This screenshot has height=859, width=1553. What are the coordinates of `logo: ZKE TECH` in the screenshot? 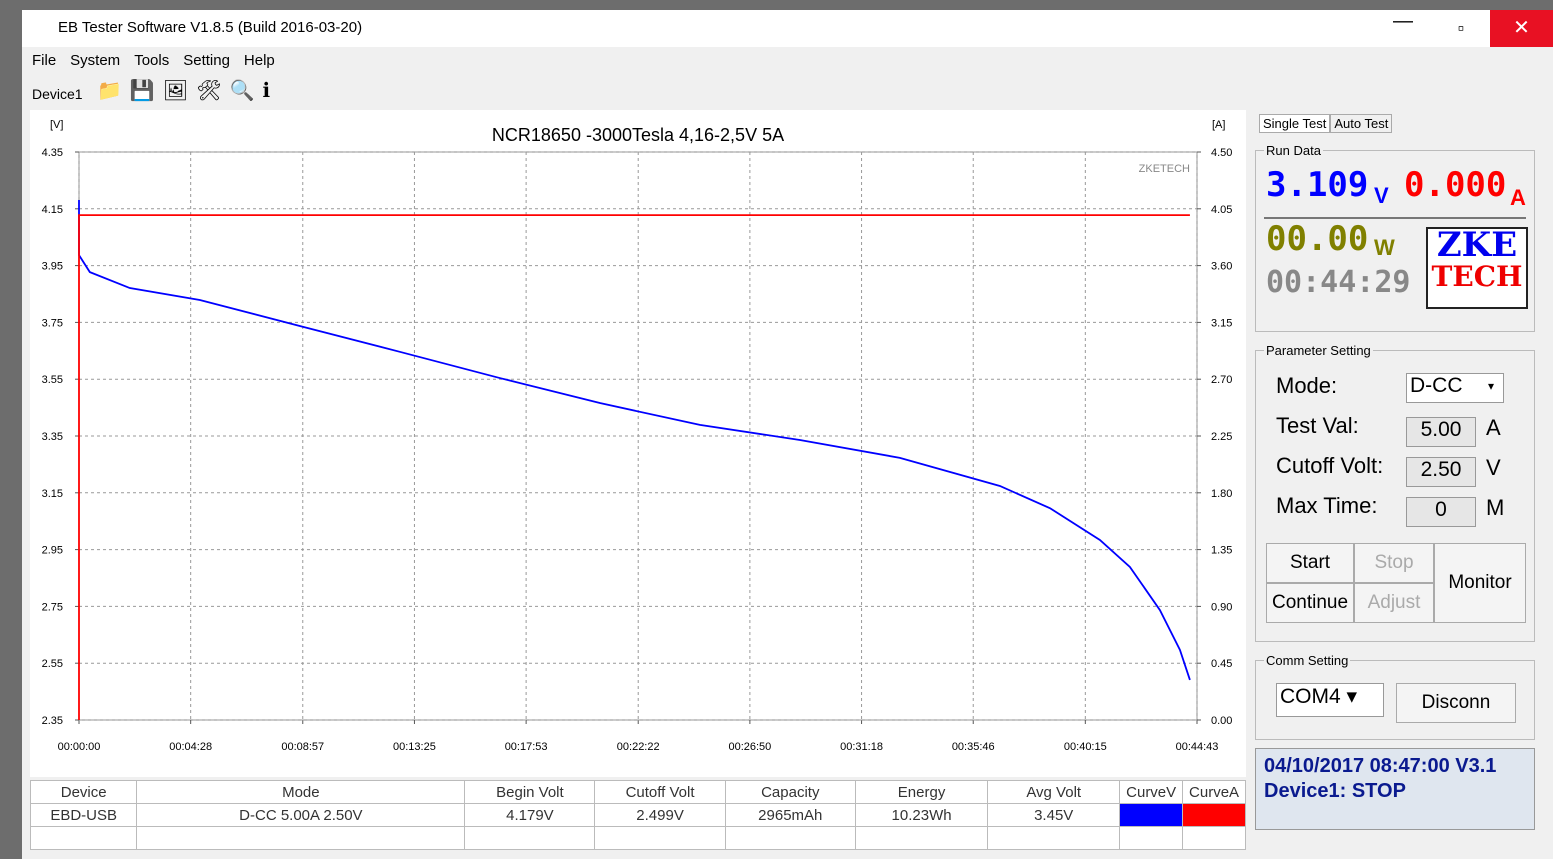 It's located at (1477, 268).